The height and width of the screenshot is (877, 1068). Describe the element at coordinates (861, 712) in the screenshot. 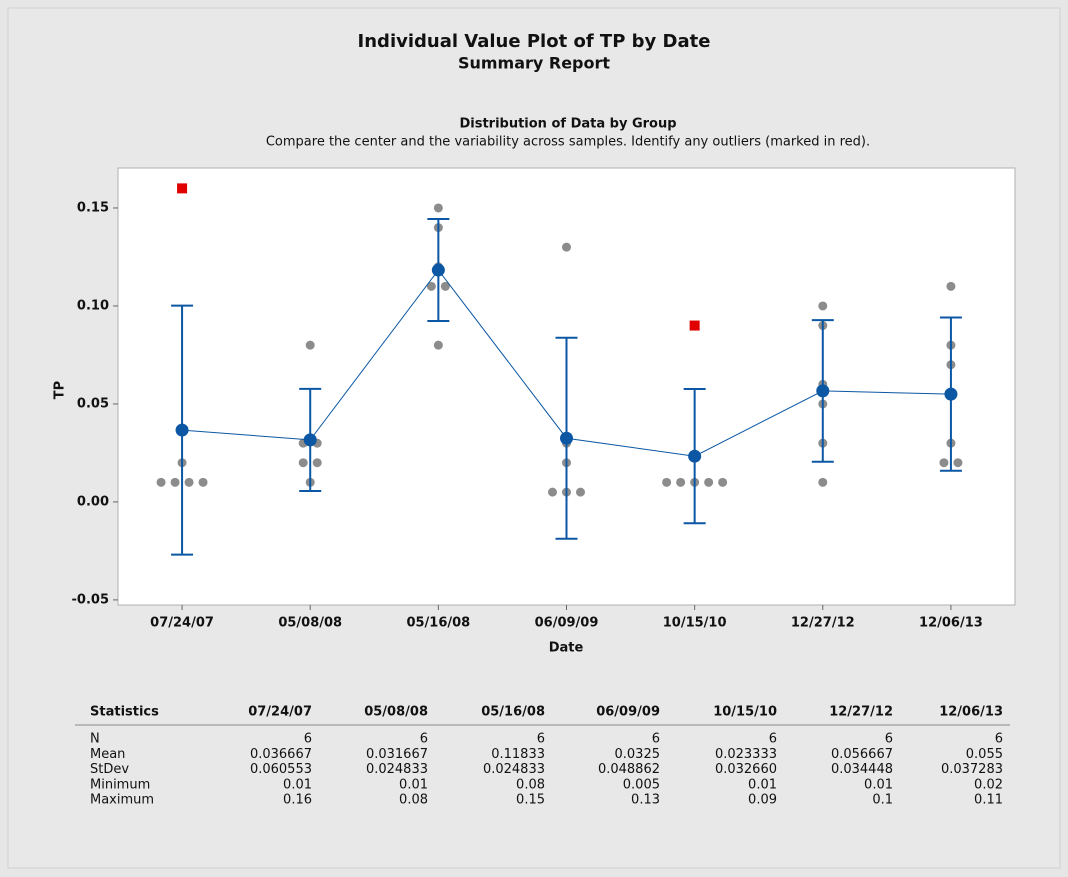

I see `table-column-header: 12/27/12` at that location.